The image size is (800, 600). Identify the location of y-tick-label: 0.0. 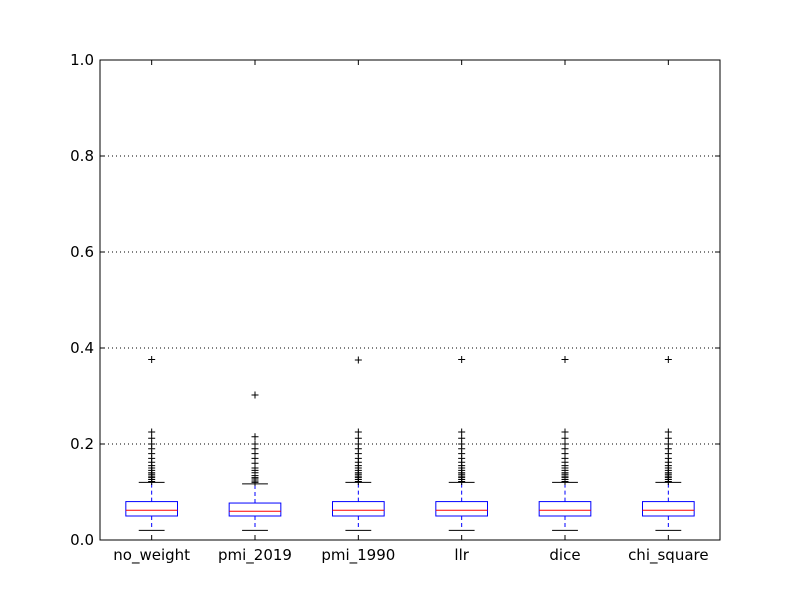
(82, 540).